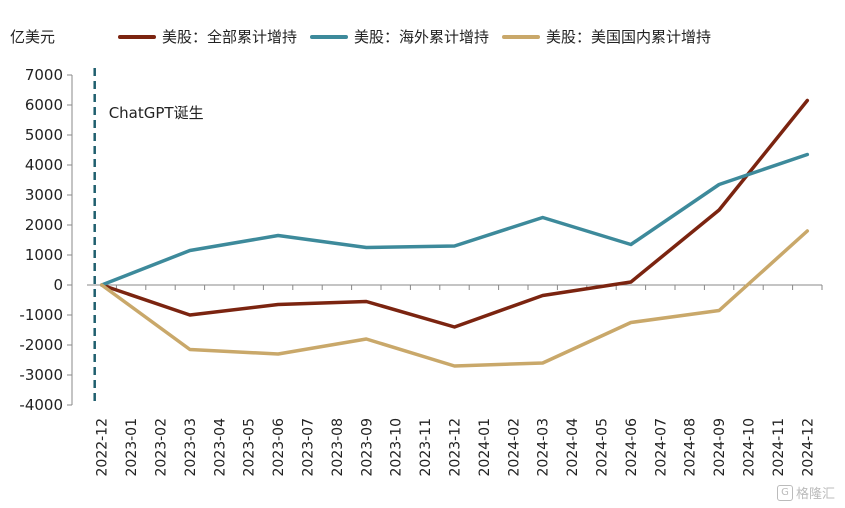  I want to click on legend-swatch-overseas, so click(329, 36).